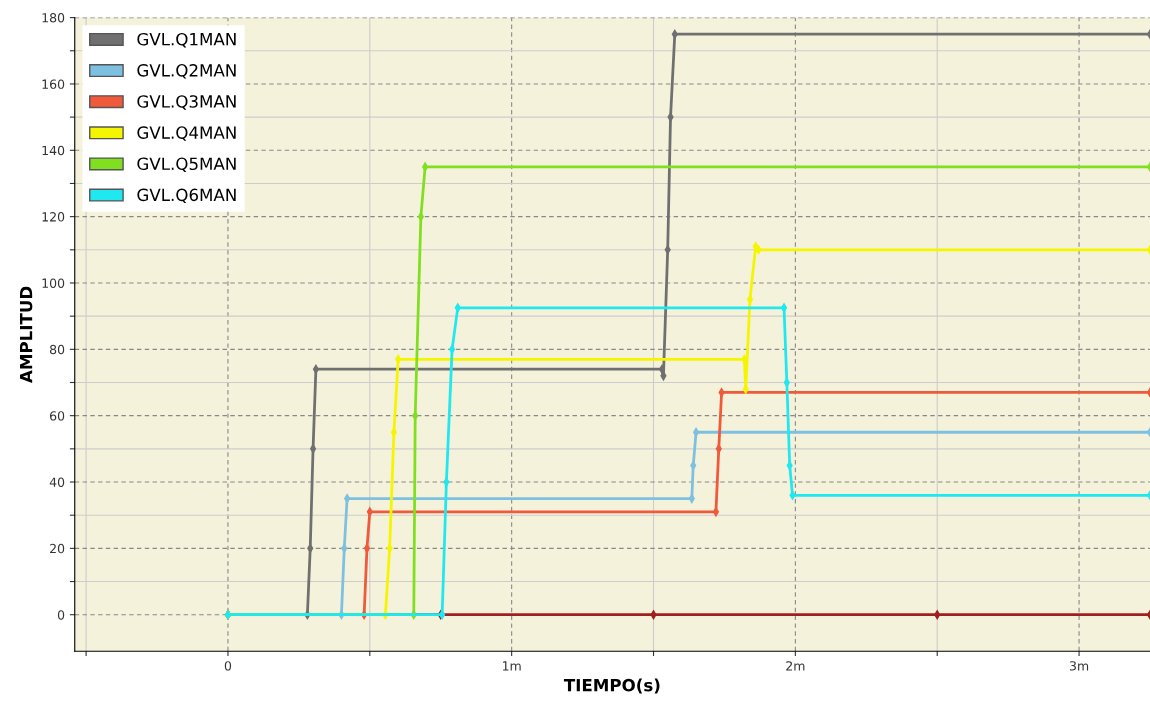 The height and width of the screenshot is (704, 1150). Describe the element at coordinates (57, 548) in the screenshot. I see `y-tick-label: 20` at that location.